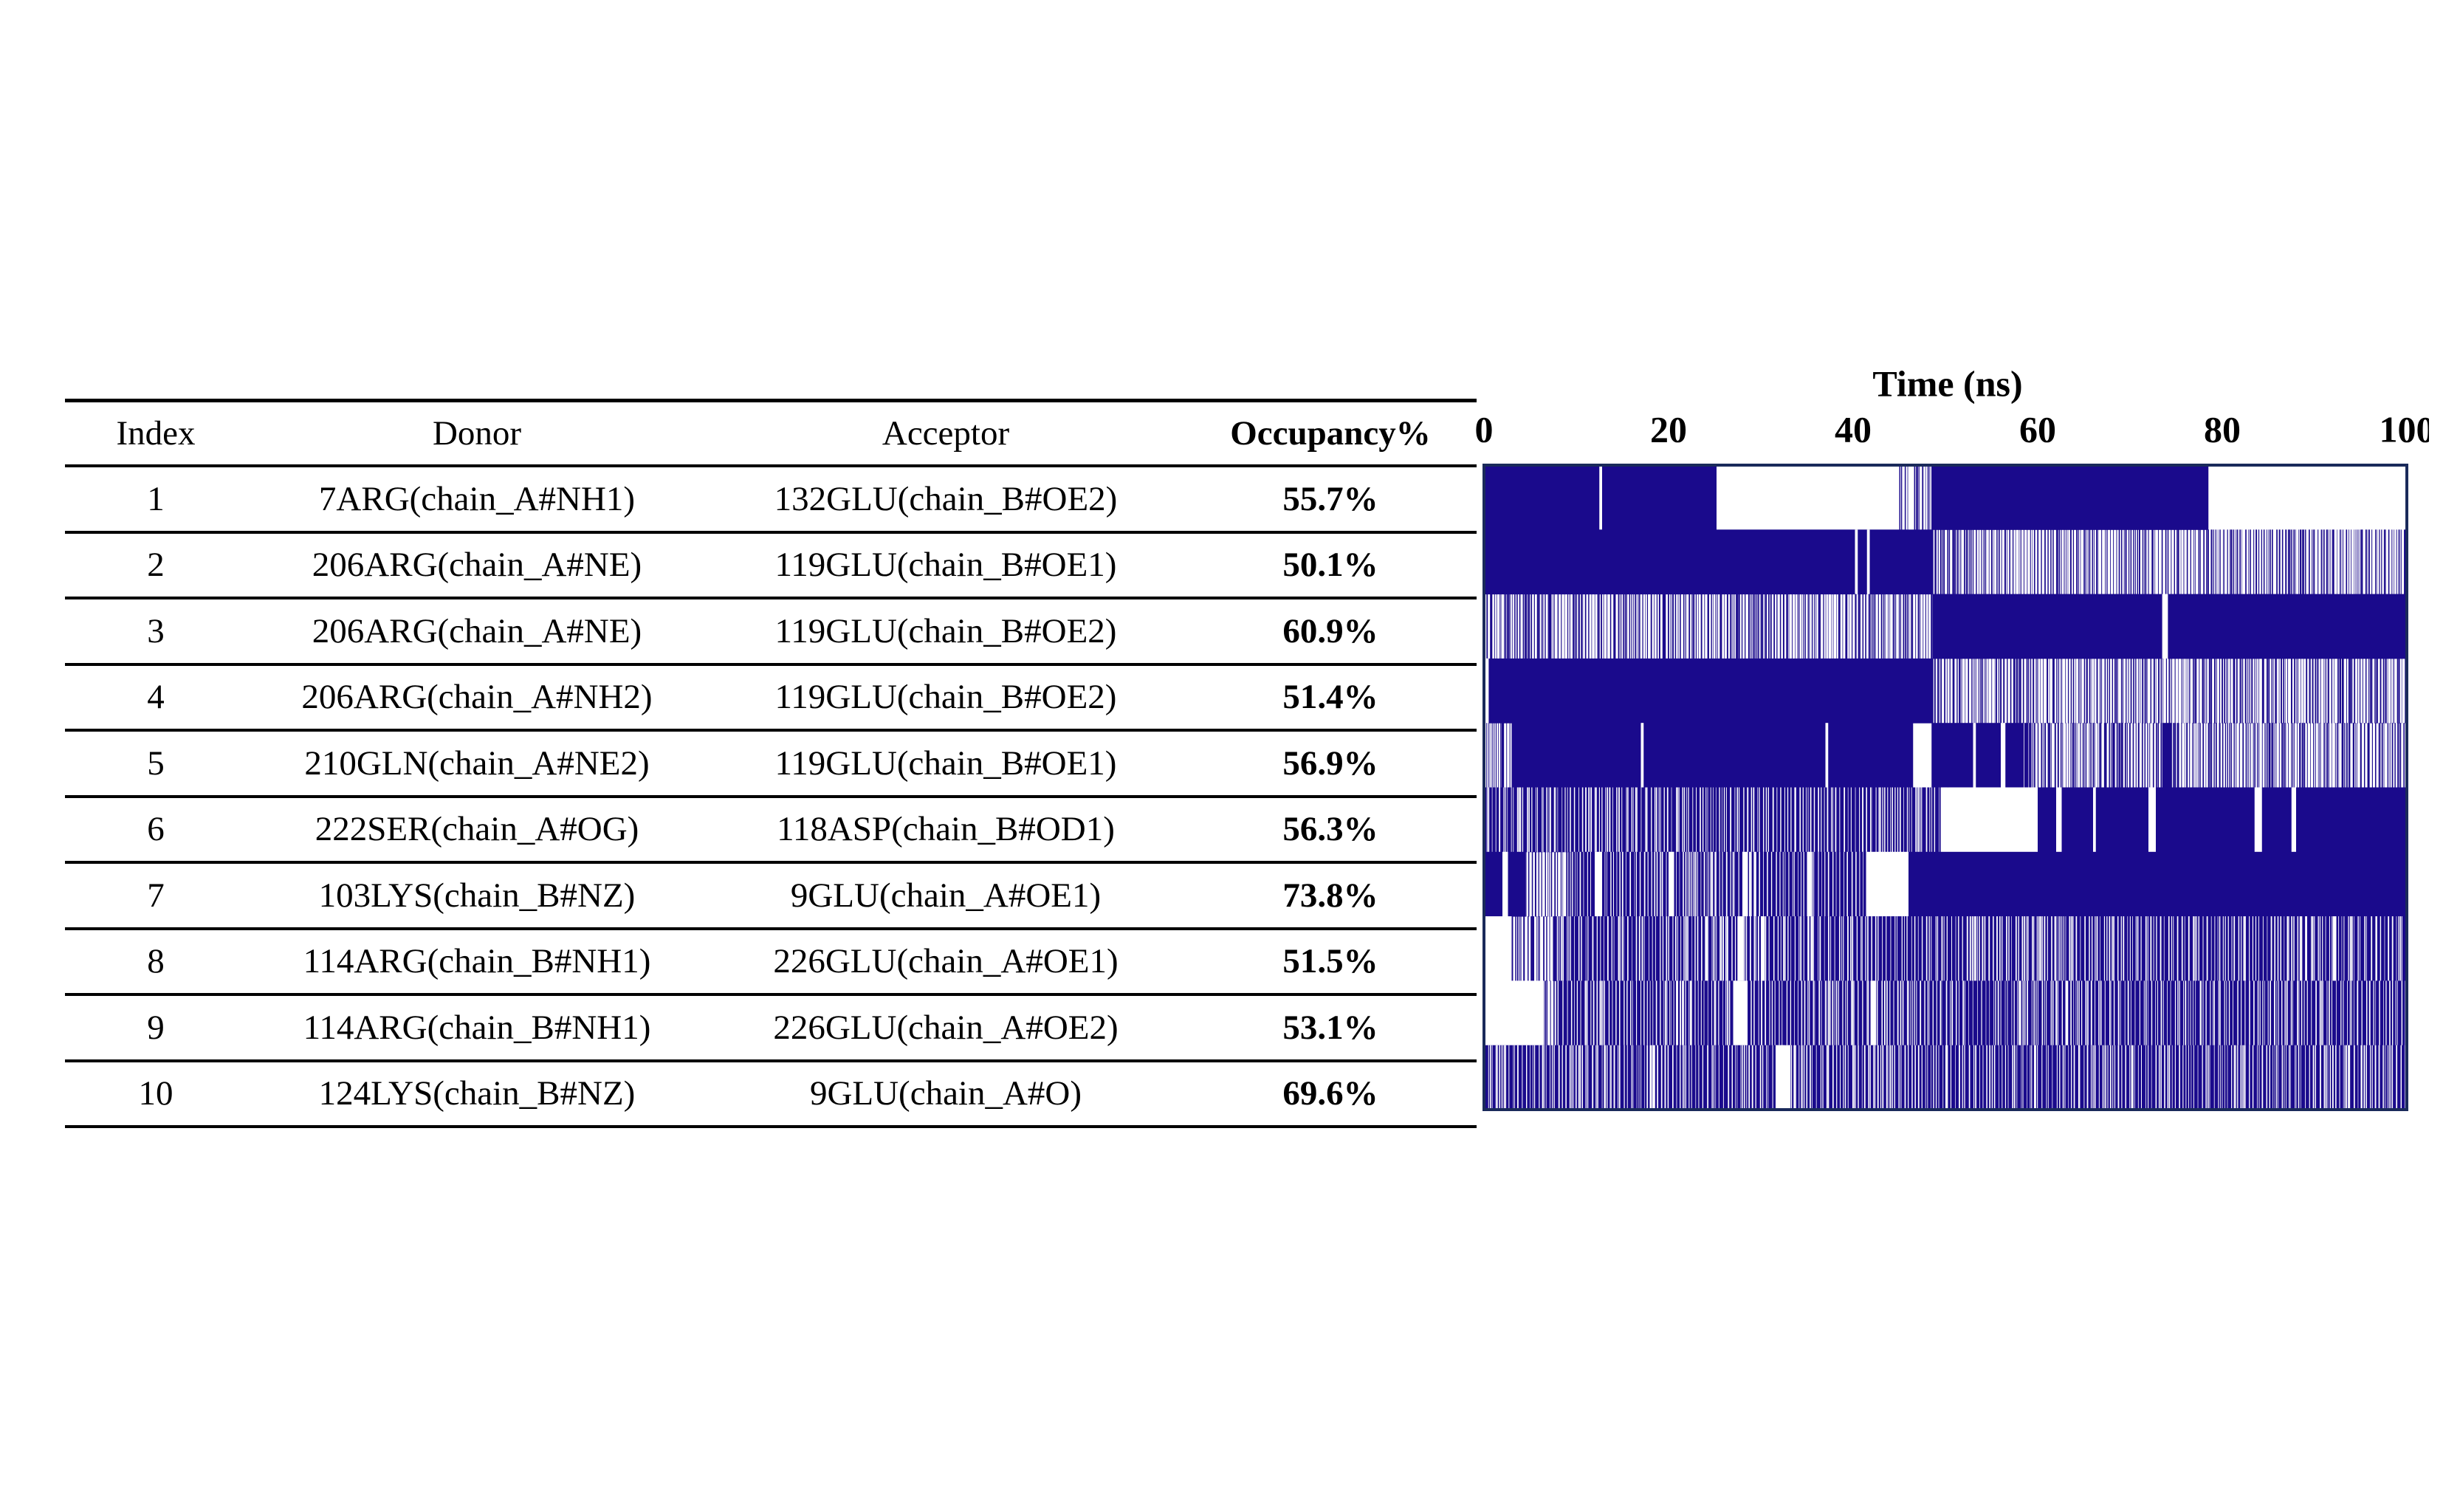 Image resolution: width=2460 pixels, height=1512 pixels. Describe the element at coordinates (946, 565) in the screenshot. I see `cell-acceptor: 119GLU(chain_B#OE1)` at that location.